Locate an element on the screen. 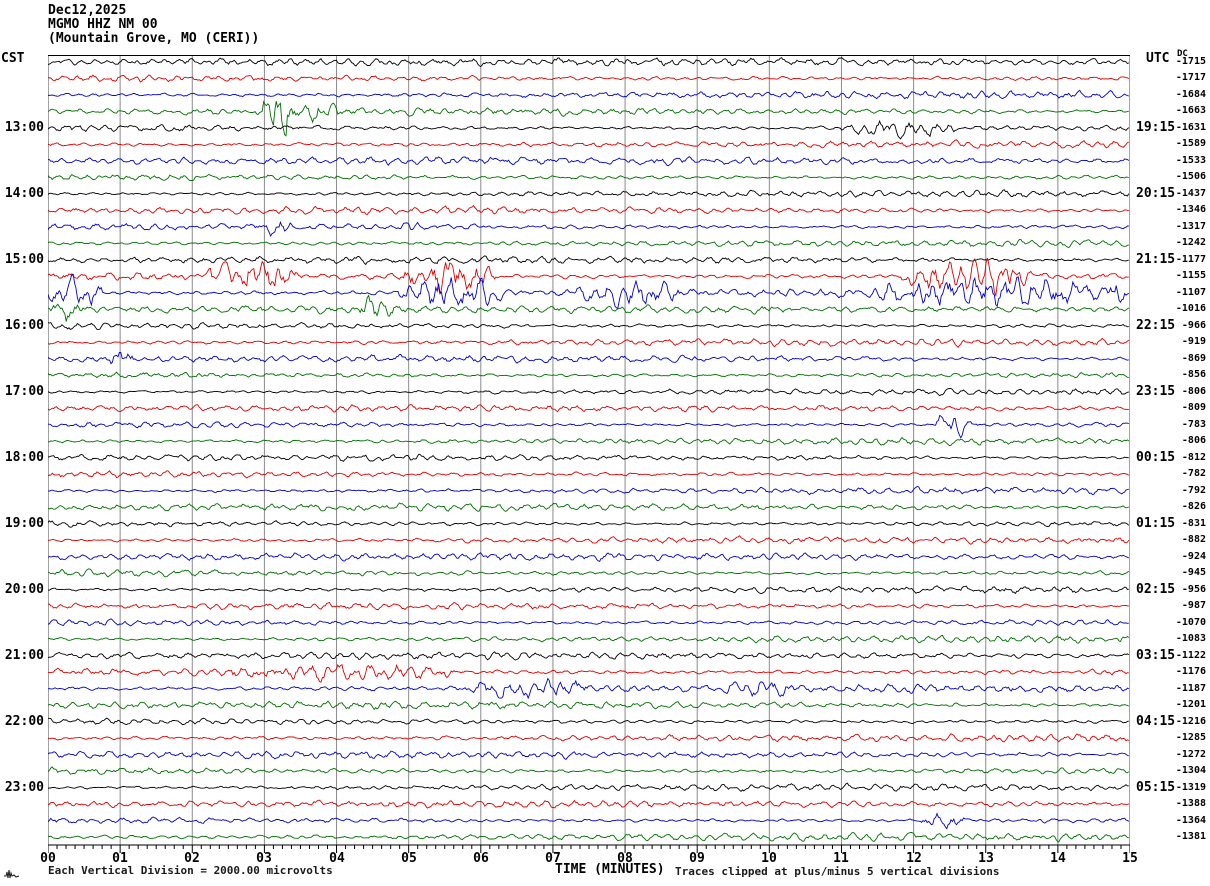 Image resolution: width=1210 pixels, height=886 pixels. trace-offset-value: -956 is located at coordinates (1193, 589).